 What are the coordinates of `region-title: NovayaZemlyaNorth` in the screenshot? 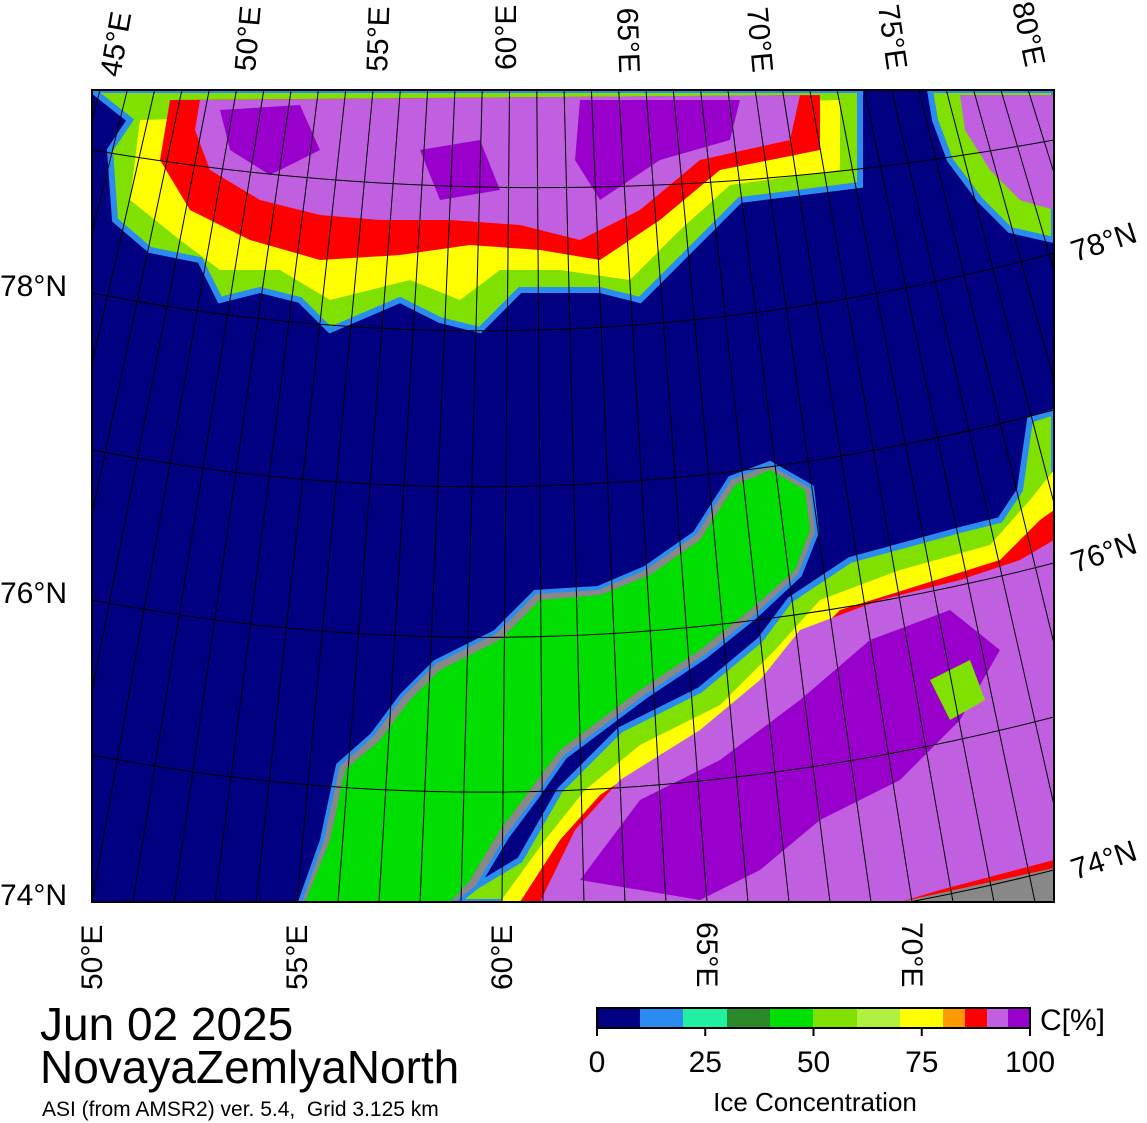 It's located at (249, 1067).